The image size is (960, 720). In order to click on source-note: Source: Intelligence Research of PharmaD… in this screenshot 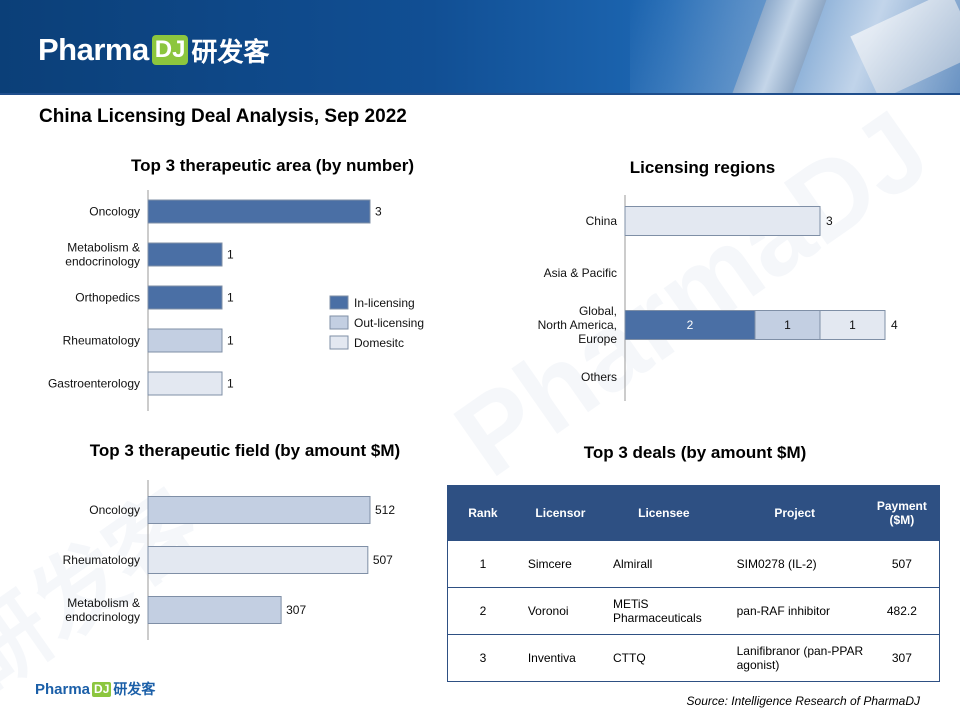, I will do `click(803, 701)`.